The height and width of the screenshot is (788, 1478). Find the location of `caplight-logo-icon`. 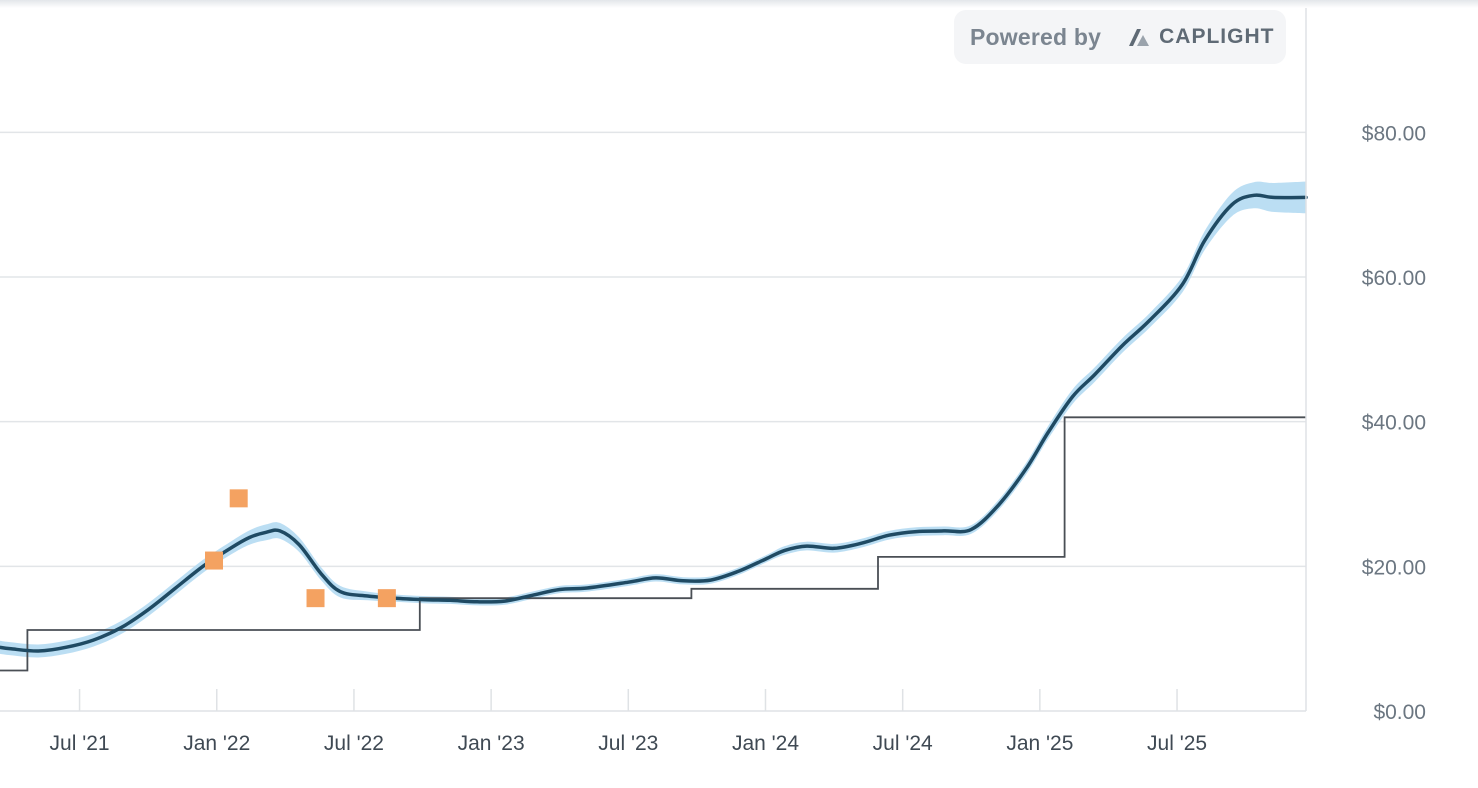

caplight-logo-icon is located at coordinates (1139, 37).